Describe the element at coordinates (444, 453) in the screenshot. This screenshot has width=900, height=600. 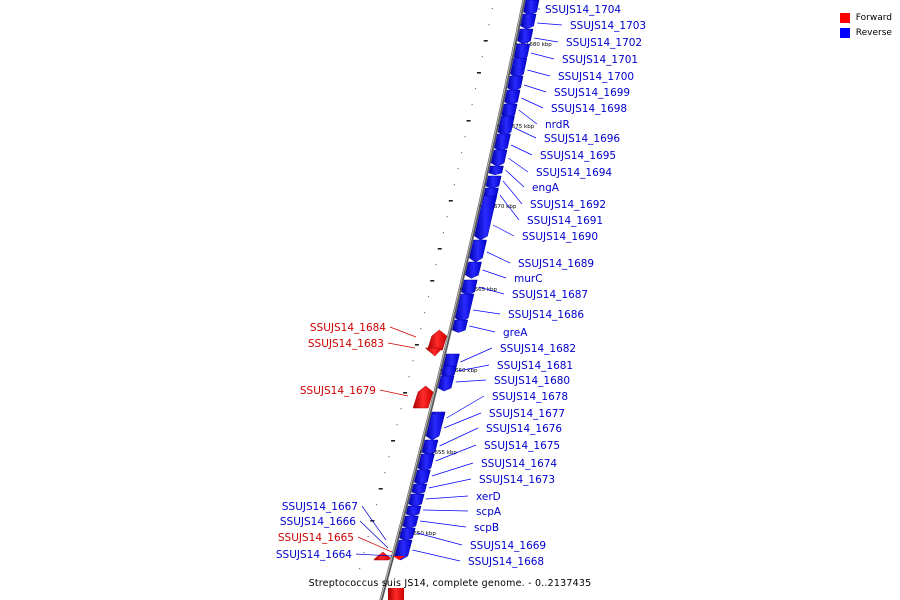
I see `tick-label: 1655 kbp` at that location.